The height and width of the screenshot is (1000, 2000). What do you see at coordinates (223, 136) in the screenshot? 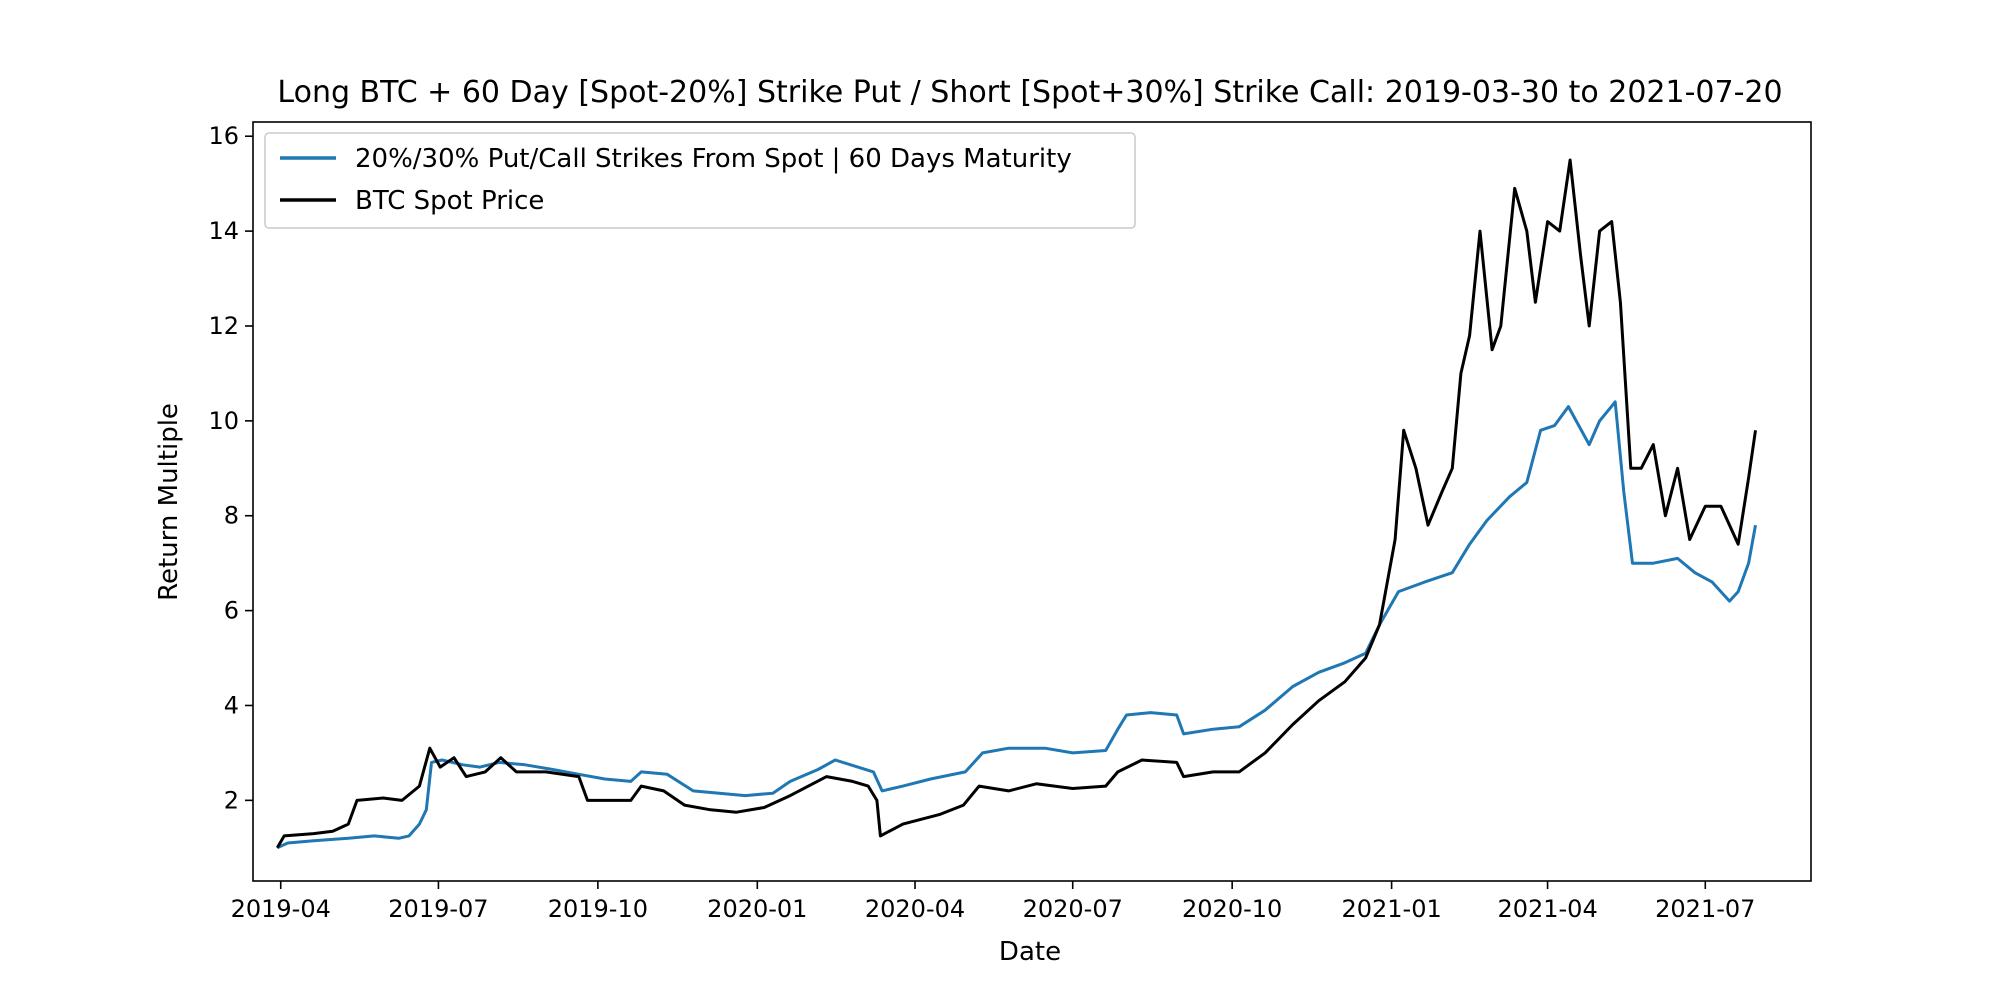
I see `y-tick-label: 16` at bounding box center [223, 136].